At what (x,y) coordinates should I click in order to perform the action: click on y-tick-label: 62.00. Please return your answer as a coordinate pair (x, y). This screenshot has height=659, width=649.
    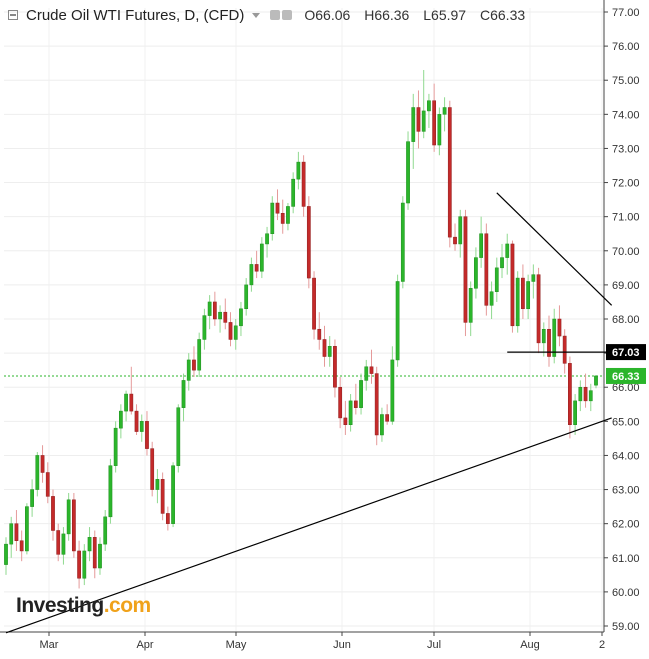
    Looking at the image, I should click on (626, 525).